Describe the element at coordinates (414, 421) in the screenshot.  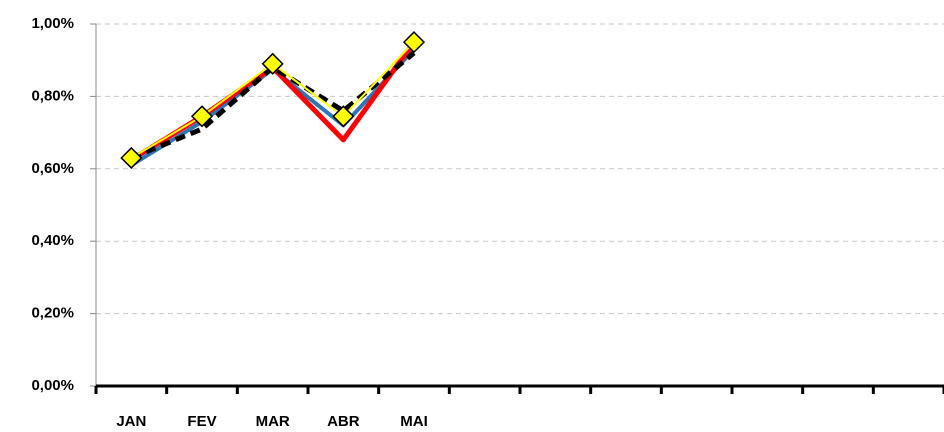
I see `x-tick-label: MAI` at that location.